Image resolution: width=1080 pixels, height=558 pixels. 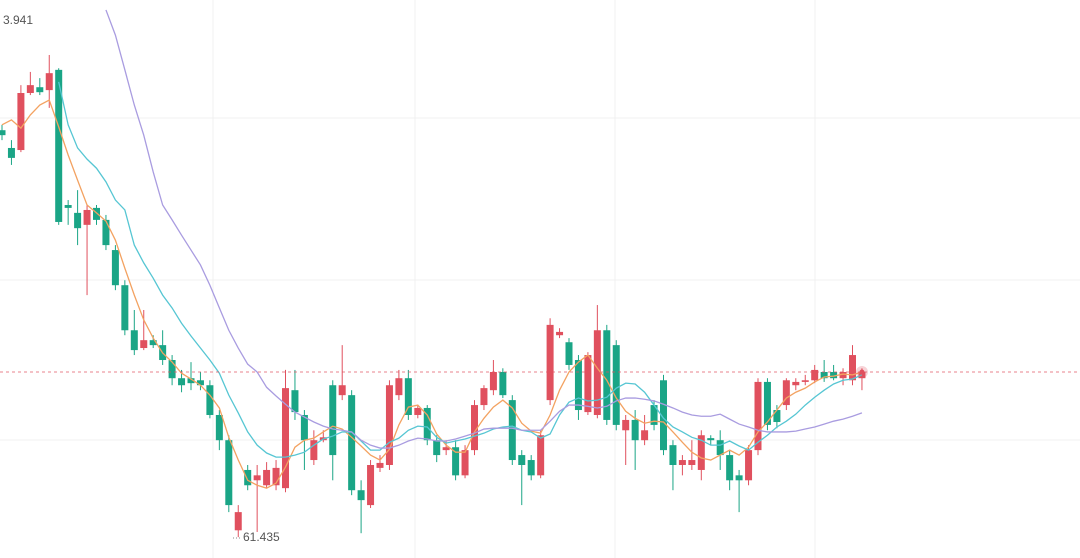 I want to click on last-price-dot, so click(x=862, y=372).